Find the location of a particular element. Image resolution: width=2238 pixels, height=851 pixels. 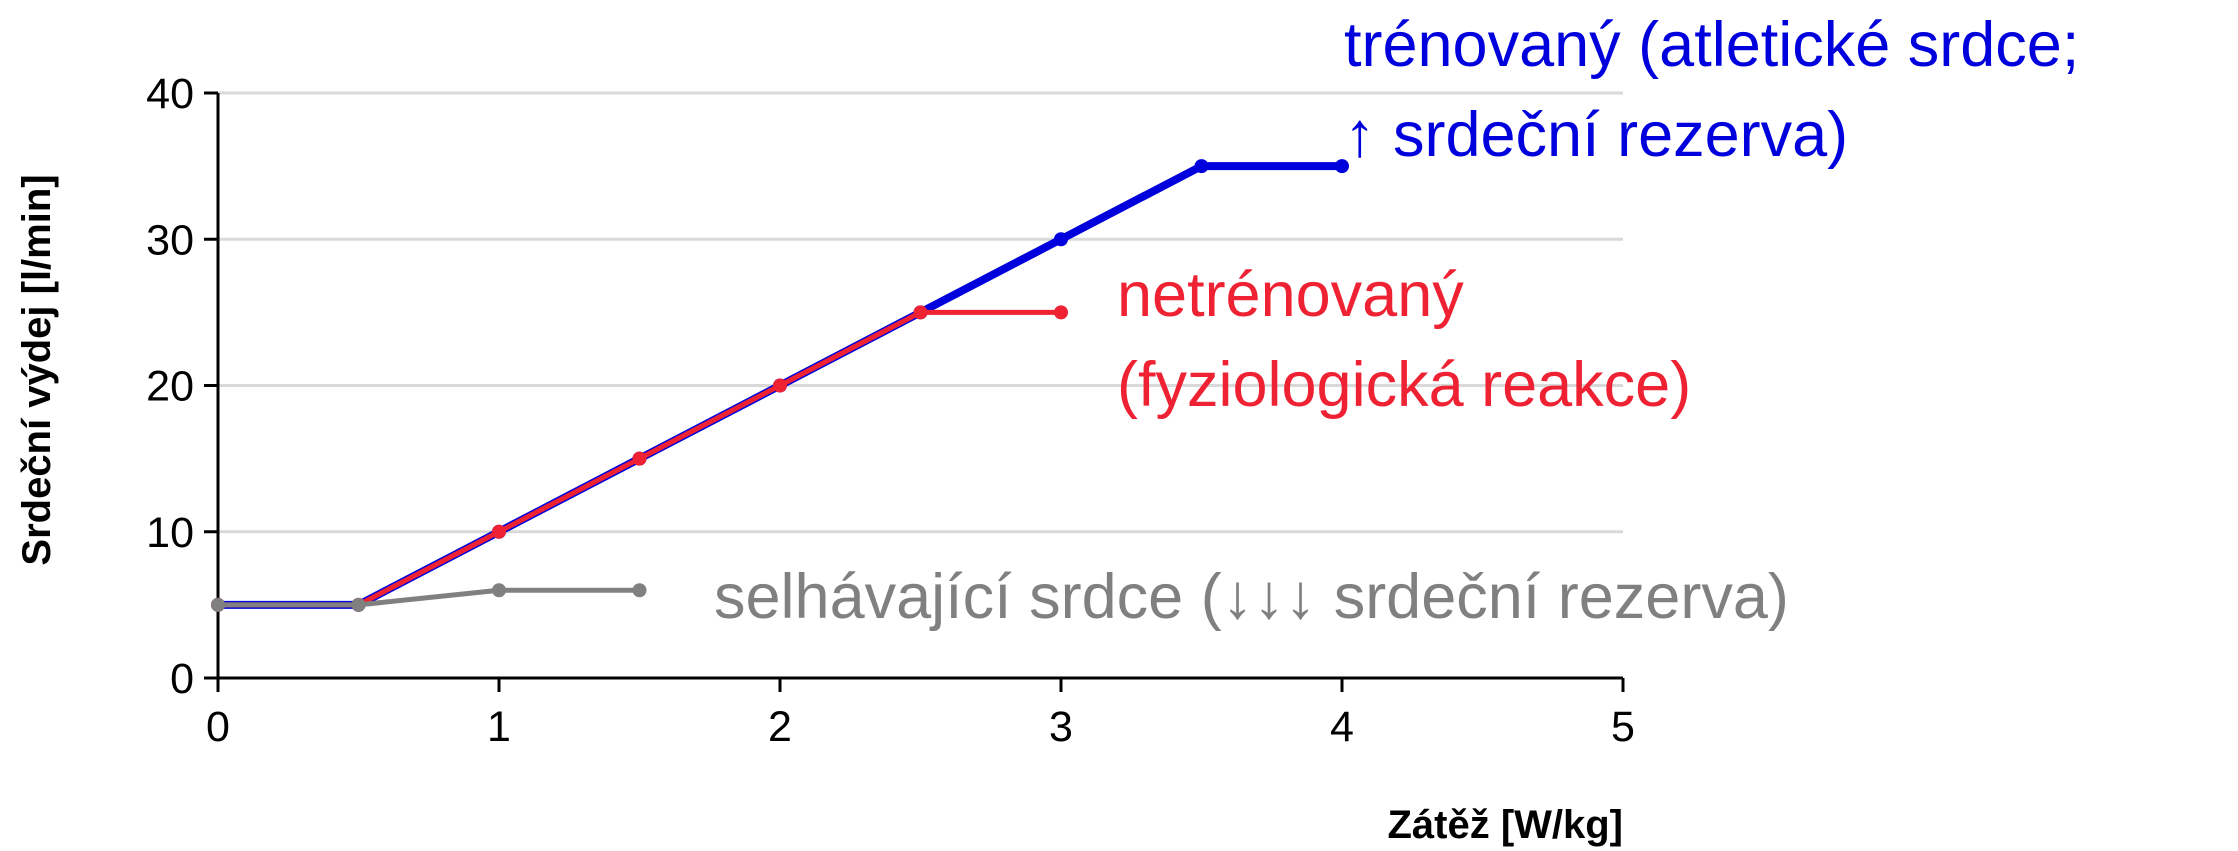

y-axis-title: Srdeční výdej [l/min] is located at coordinates (37, 369).